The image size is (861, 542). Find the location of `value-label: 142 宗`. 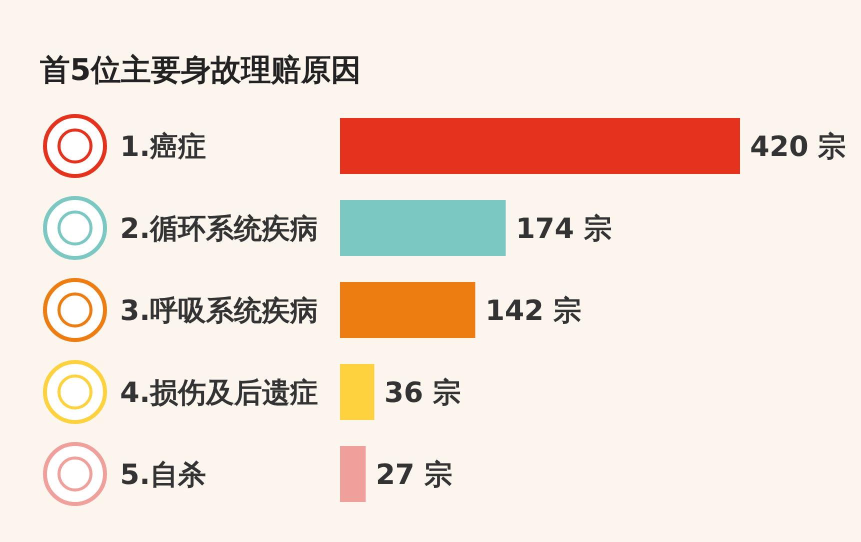

value-label: 142 宗 is located at coordinates (533, 310).